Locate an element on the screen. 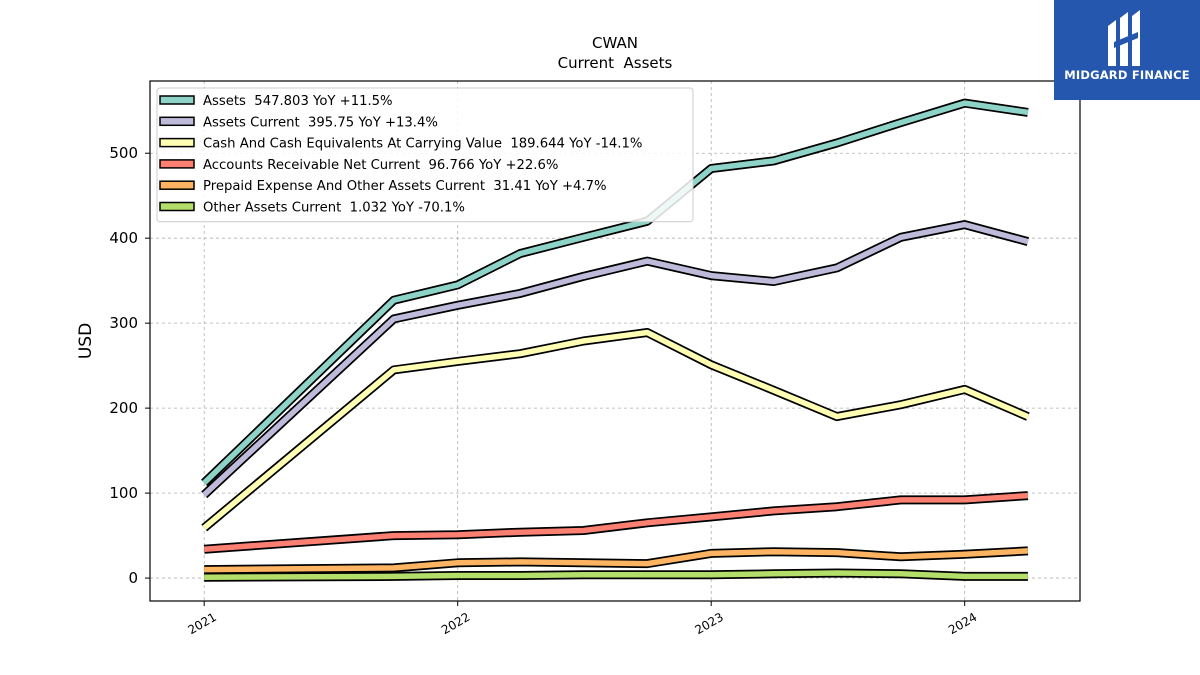 This screenshot has width=1200, height=675. legend-box is located at coordinates (425, 155).